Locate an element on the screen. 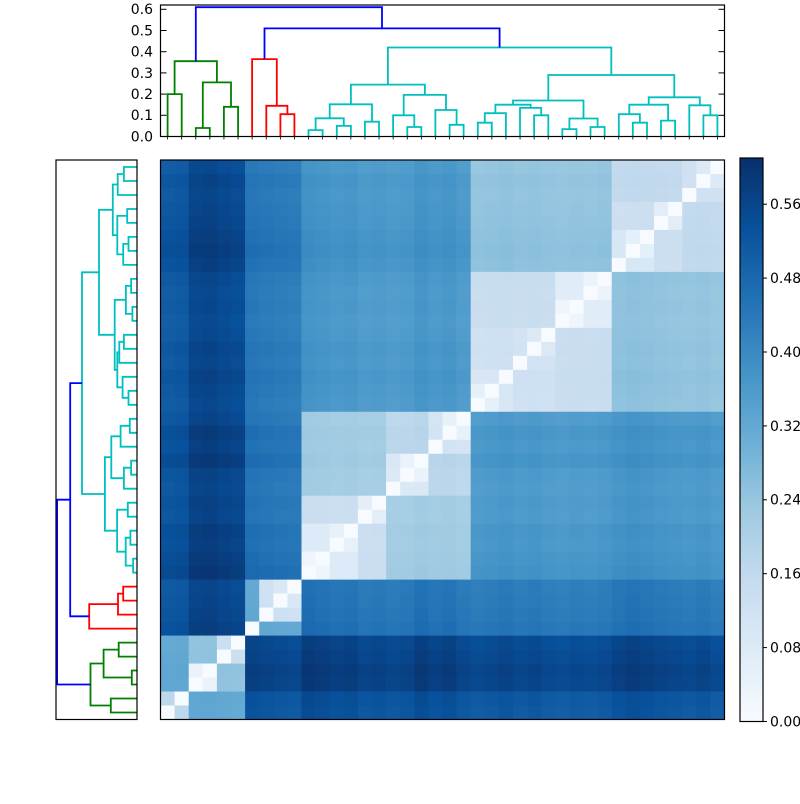 Image resolution: width=800 pixels, height=804 pixels. left-dendrogram is located at coordinates (96, 440).